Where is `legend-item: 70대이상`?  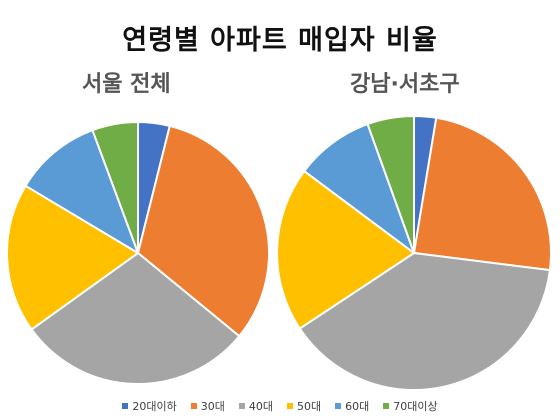 legend-item: 70대이상 is located at coordinates (410, 406).